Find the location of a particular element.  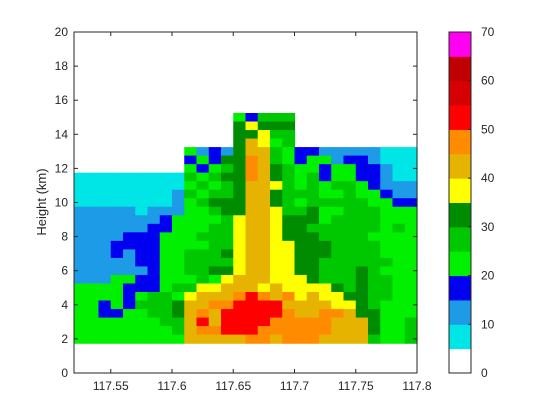

x-tick-label: 117.55 is located at coordinates (111, 386).